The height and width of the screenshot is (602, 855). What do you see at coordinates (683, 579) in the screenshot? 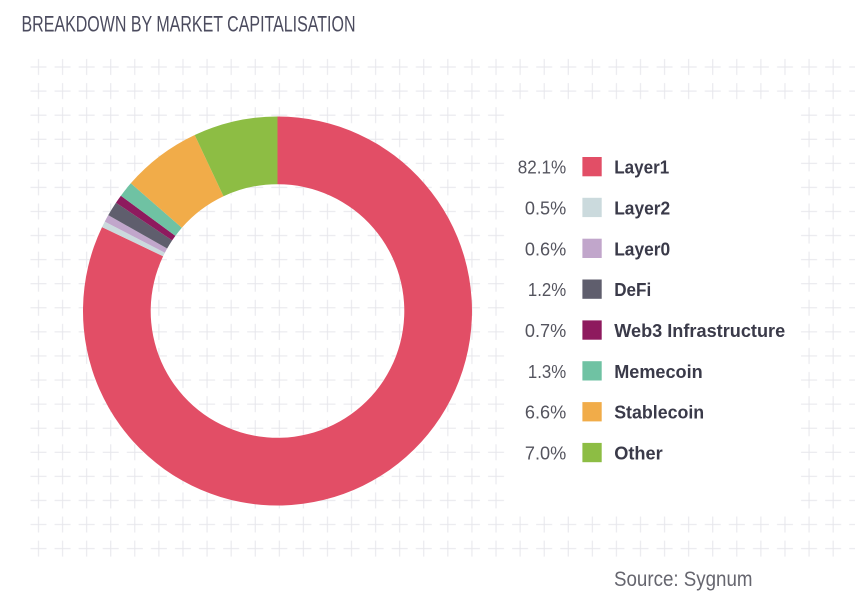
I see `svg-text: Source: Sygnum` at bounding box center [683, 579].